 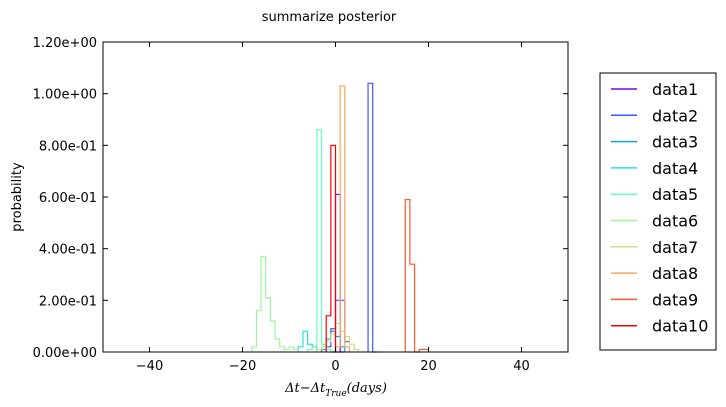 What do you see at coordinates (68, 146) in the screenshot?
I see `y-tick-label: 8.00e-01` at bounding box center [68, 146].